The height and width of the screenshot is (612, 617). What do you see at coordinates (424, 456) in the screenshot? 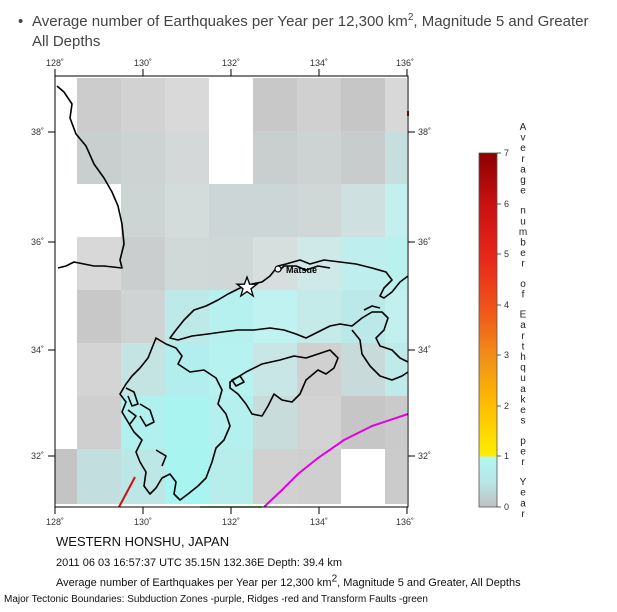
I see `lat-label-right-32: 32˚` at bounding box center [424, 456].